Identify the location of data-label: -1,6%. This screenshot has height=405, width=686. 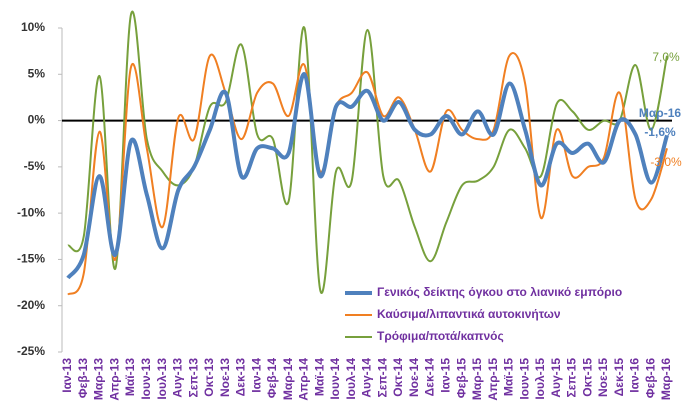
(660, 132).